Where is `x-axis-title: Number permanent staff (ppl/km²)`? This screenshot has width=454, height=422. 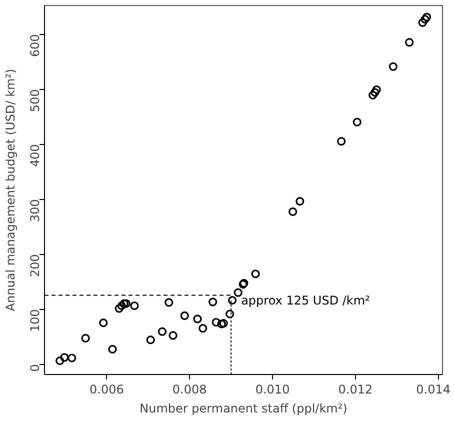 x-axis-title: Number permanent staff (ppl/km²) is located at coordinates (244, 409).